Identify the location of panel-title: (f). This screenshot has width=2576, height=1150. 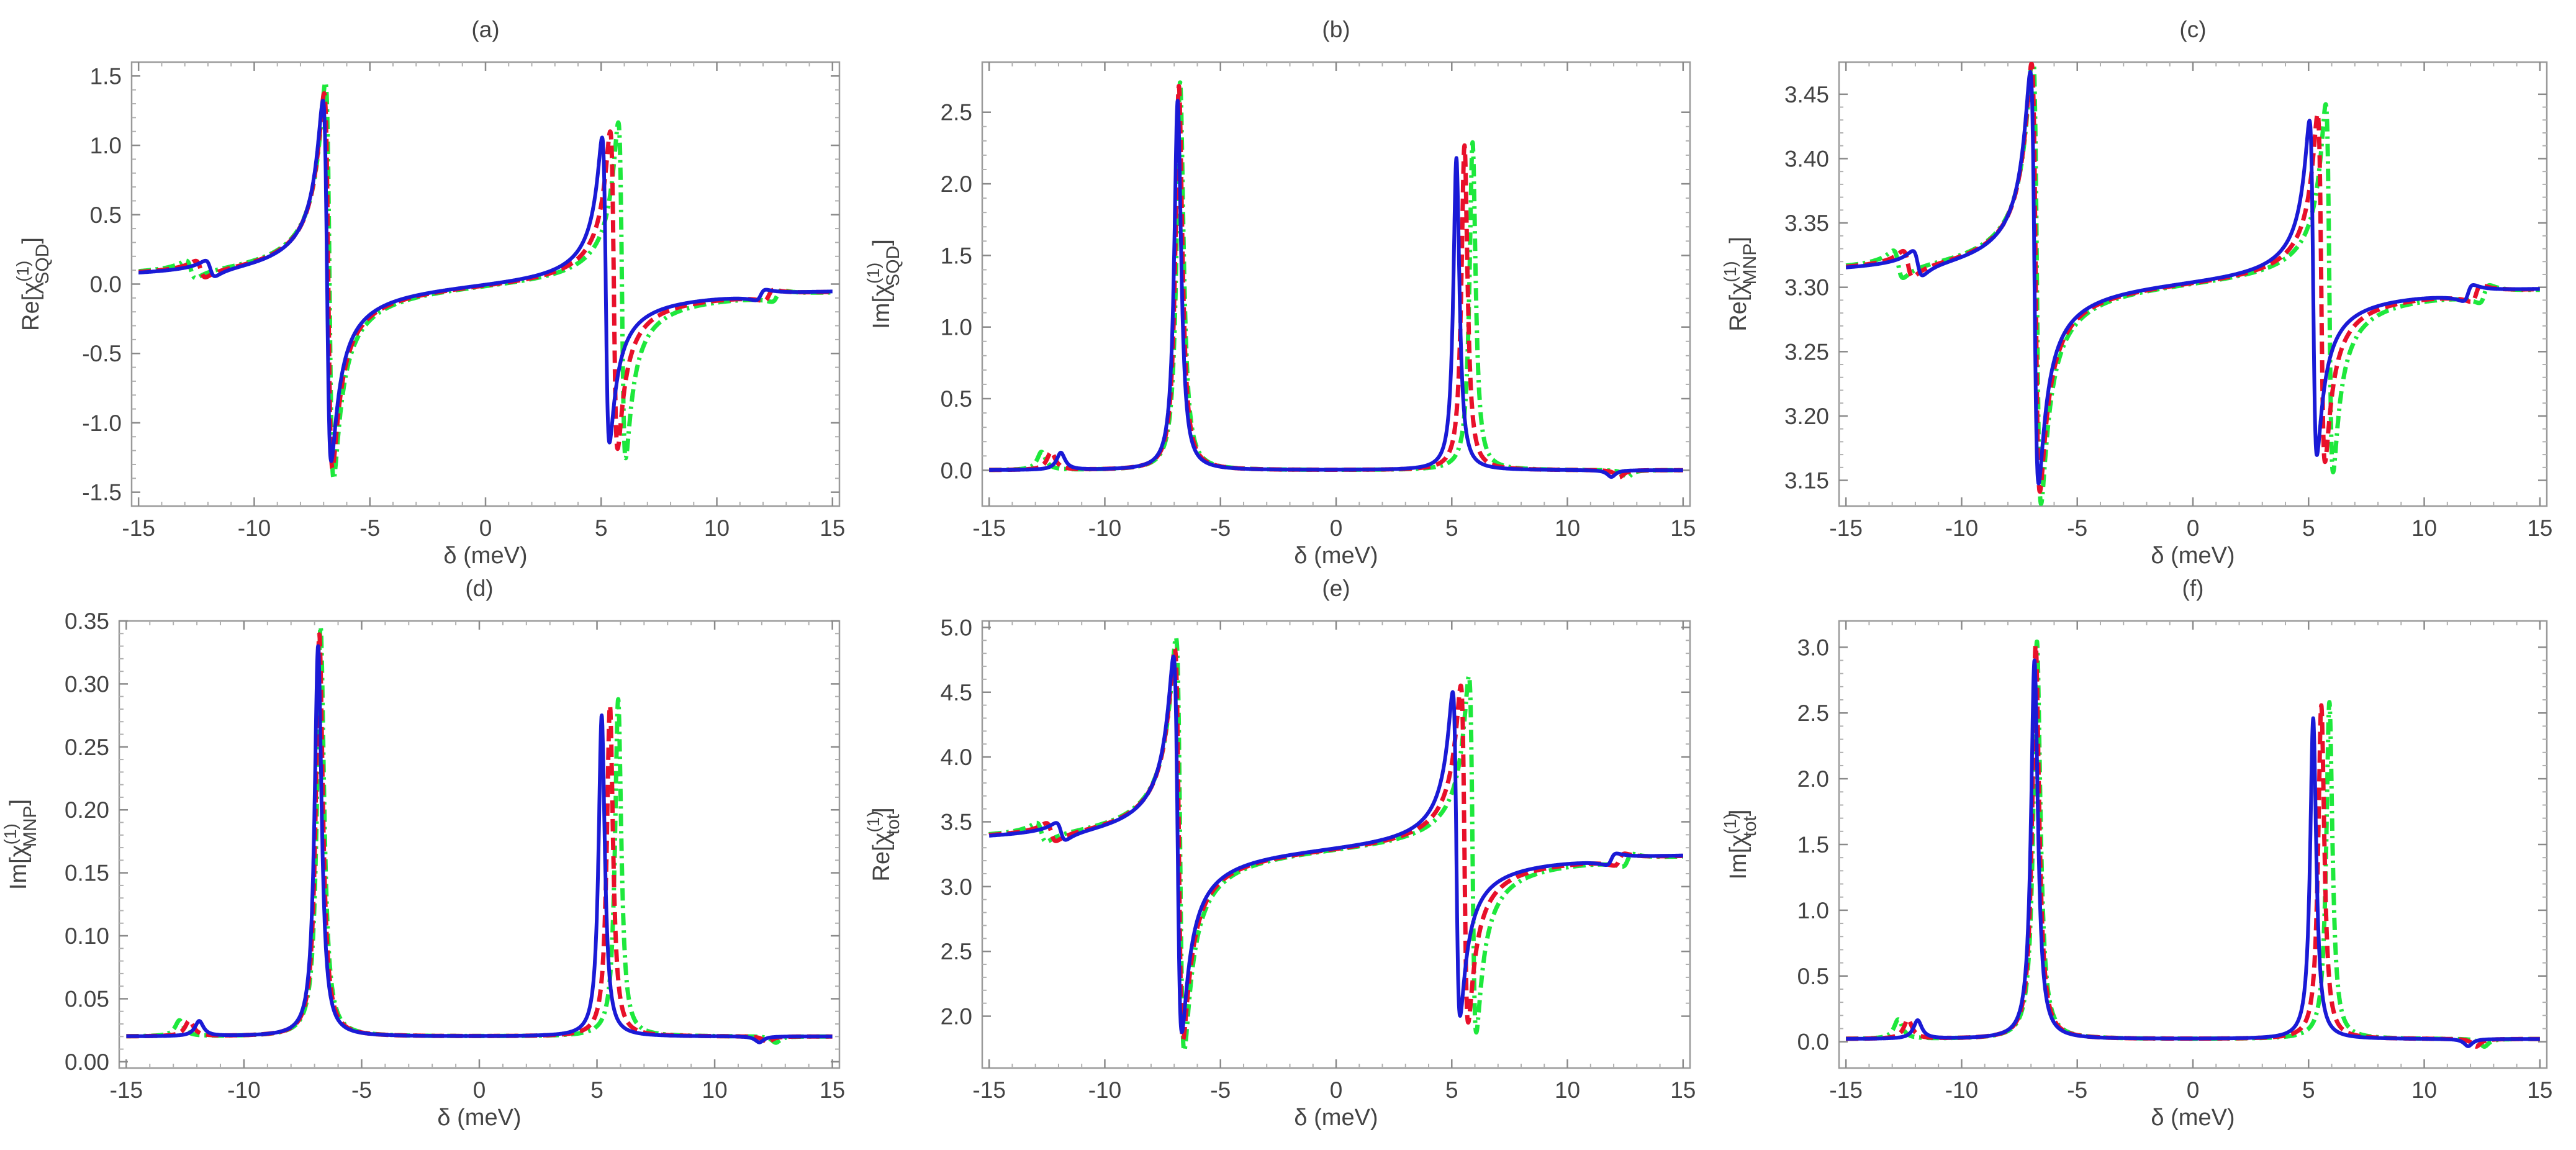
(2193, 588).